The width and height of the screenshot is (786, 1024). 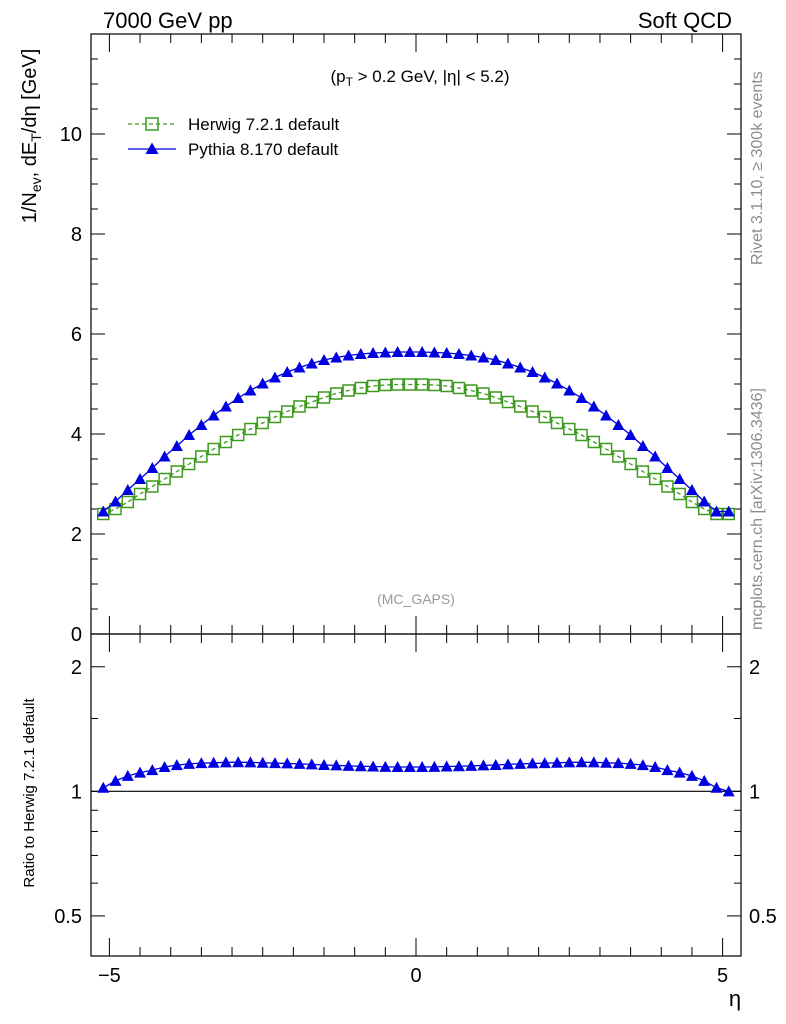 What do you see at coordinates (168, 20) in the screenshot?
I see `header-collision: 7000 GeV pp` at bounding box center [168, 20].